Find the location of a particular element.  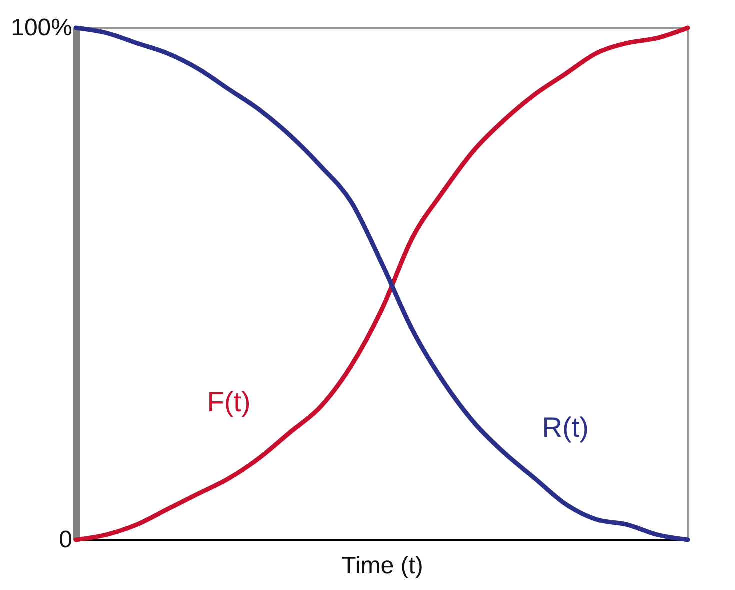

y-tick-label: 100% is located at coordinates (41, 28).